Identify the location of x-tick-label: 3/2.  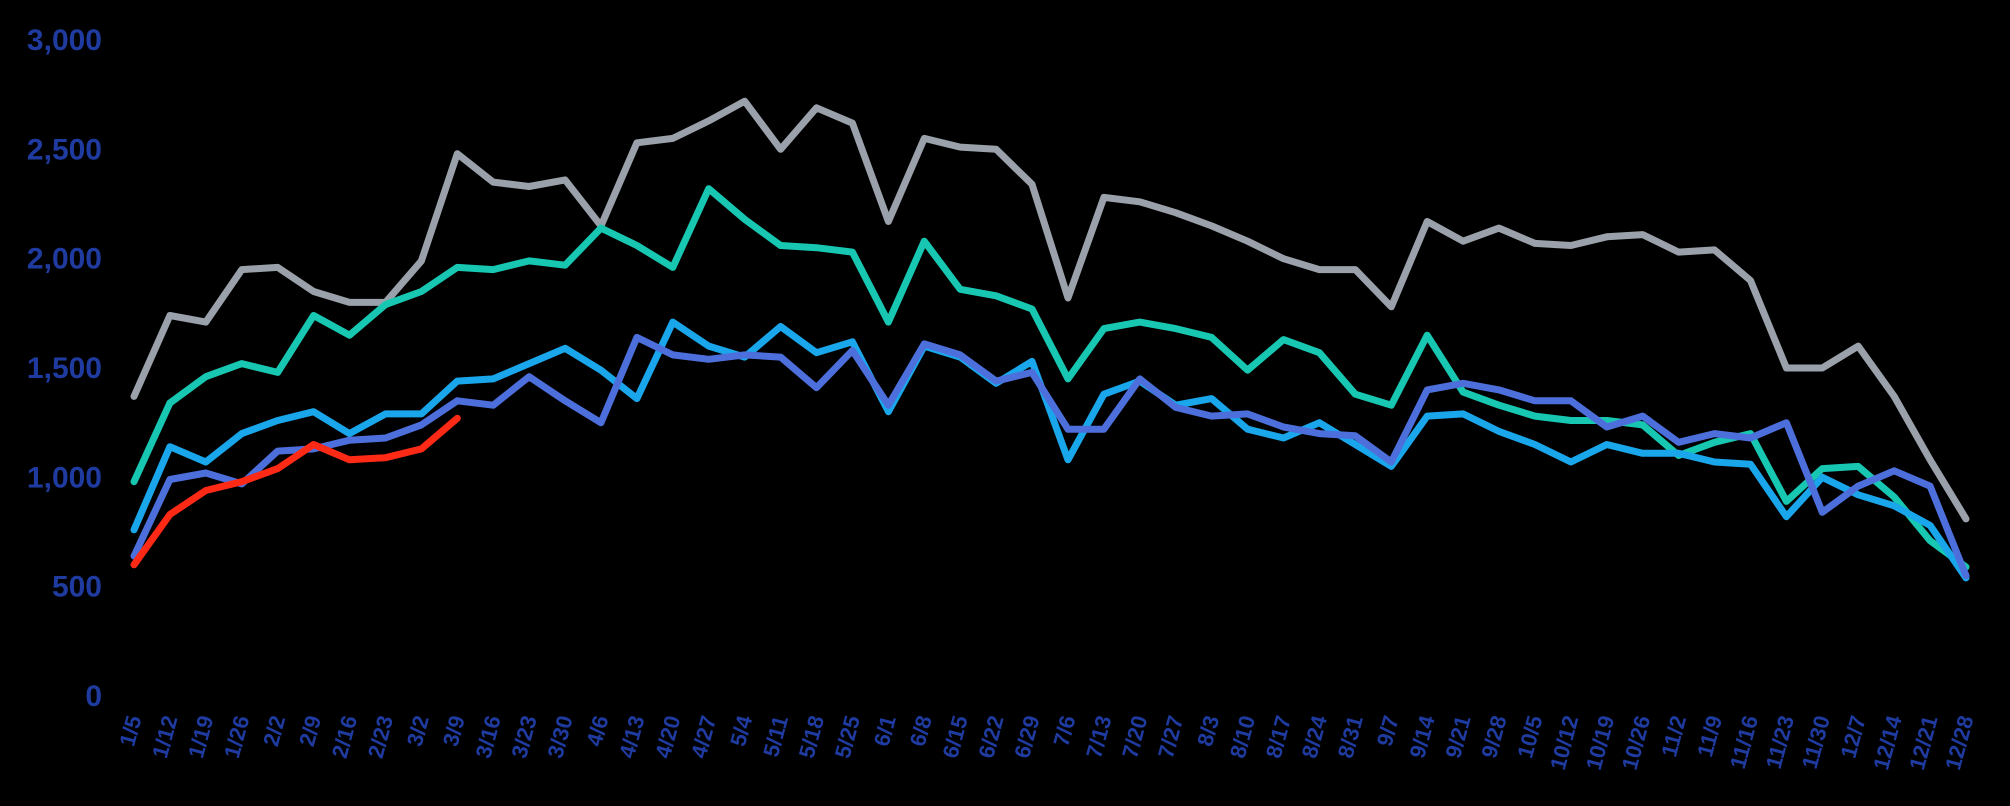
(418, 731).